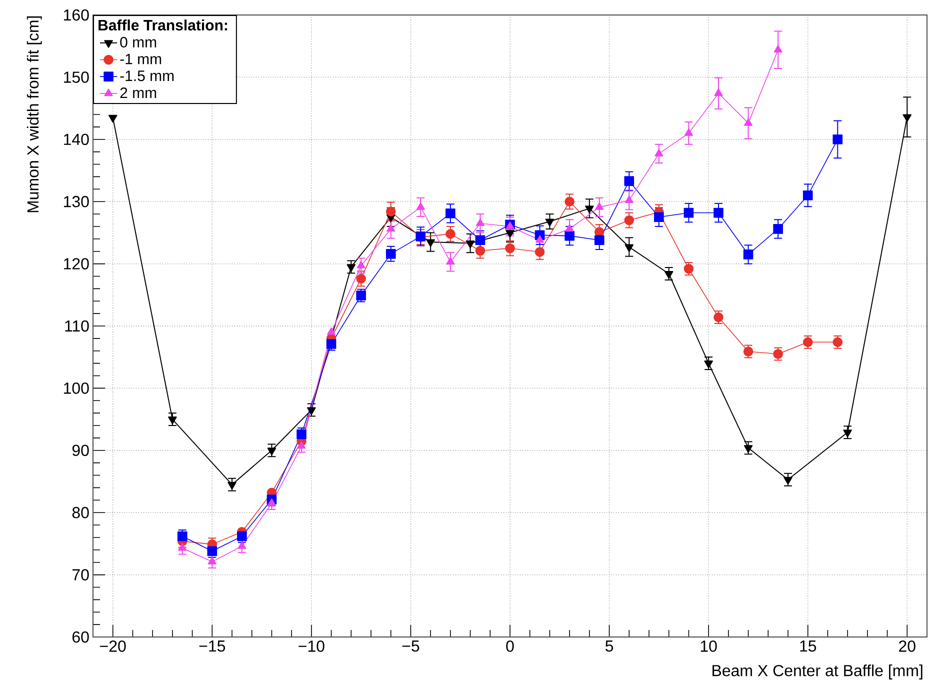 The image size is (930, 693). Describe the element at coordinates (76, 140) in the screenshot. I see `y-tick-label: 140` at that location.